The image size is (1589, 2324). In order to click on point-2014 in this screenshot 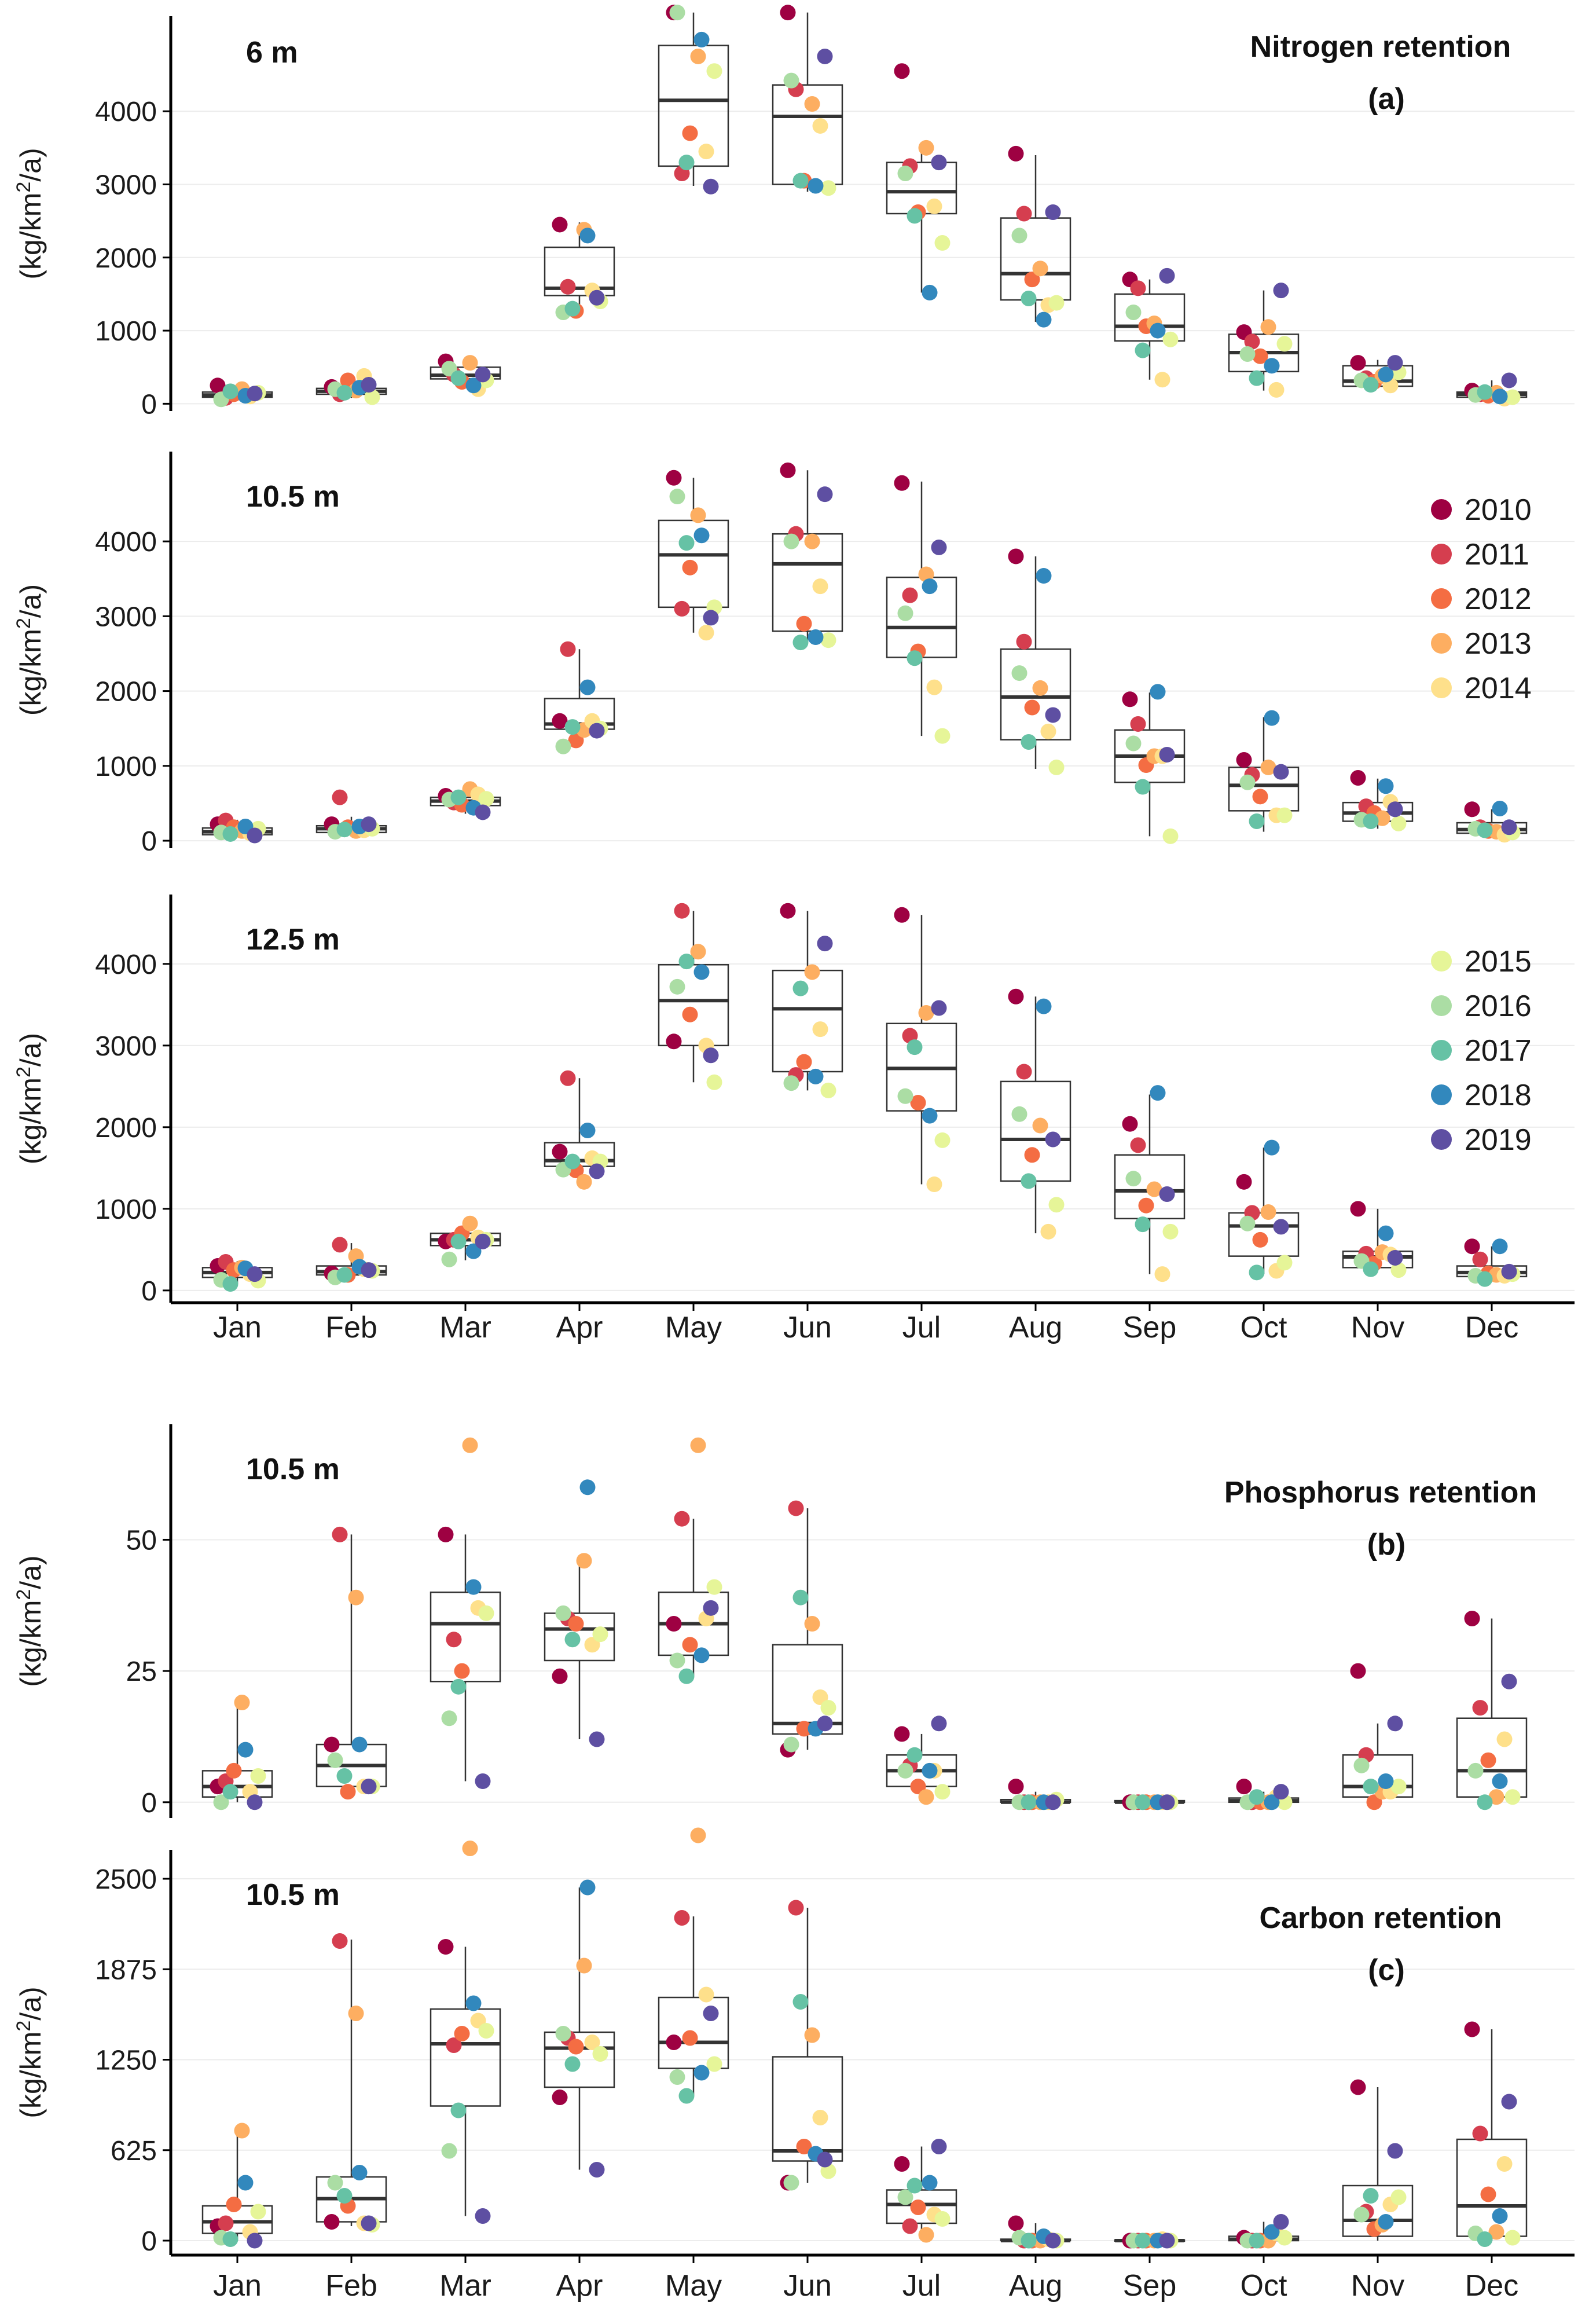, I will do `click(1276, 390)`.